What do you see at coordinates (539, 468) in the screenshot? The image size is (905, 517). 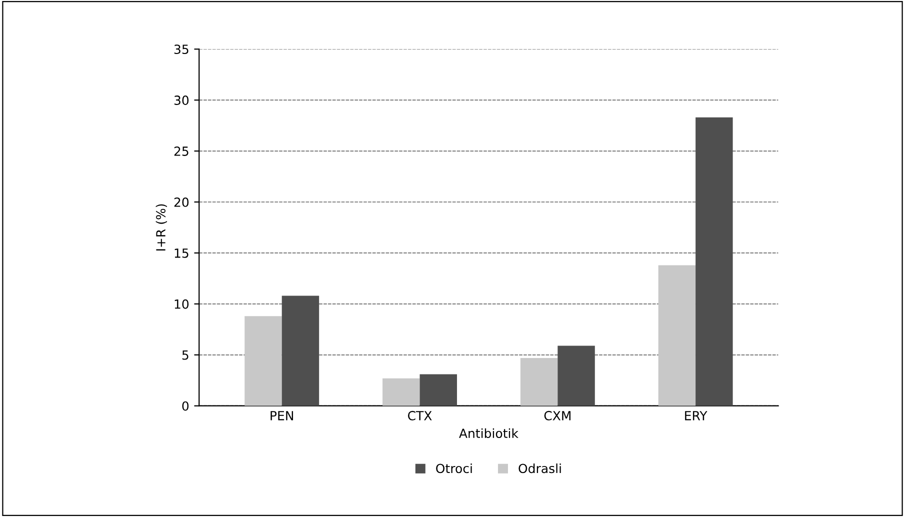 I see `legend-label: Odrasli` at bounding box center [539, 468].